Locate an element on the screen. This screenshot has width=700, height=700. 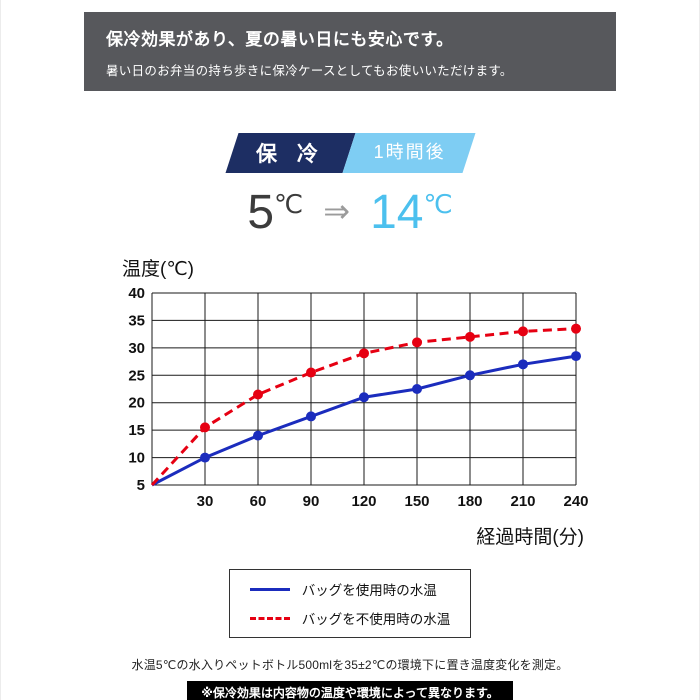
svg-text: 40 is located at coordinates (136, 293).